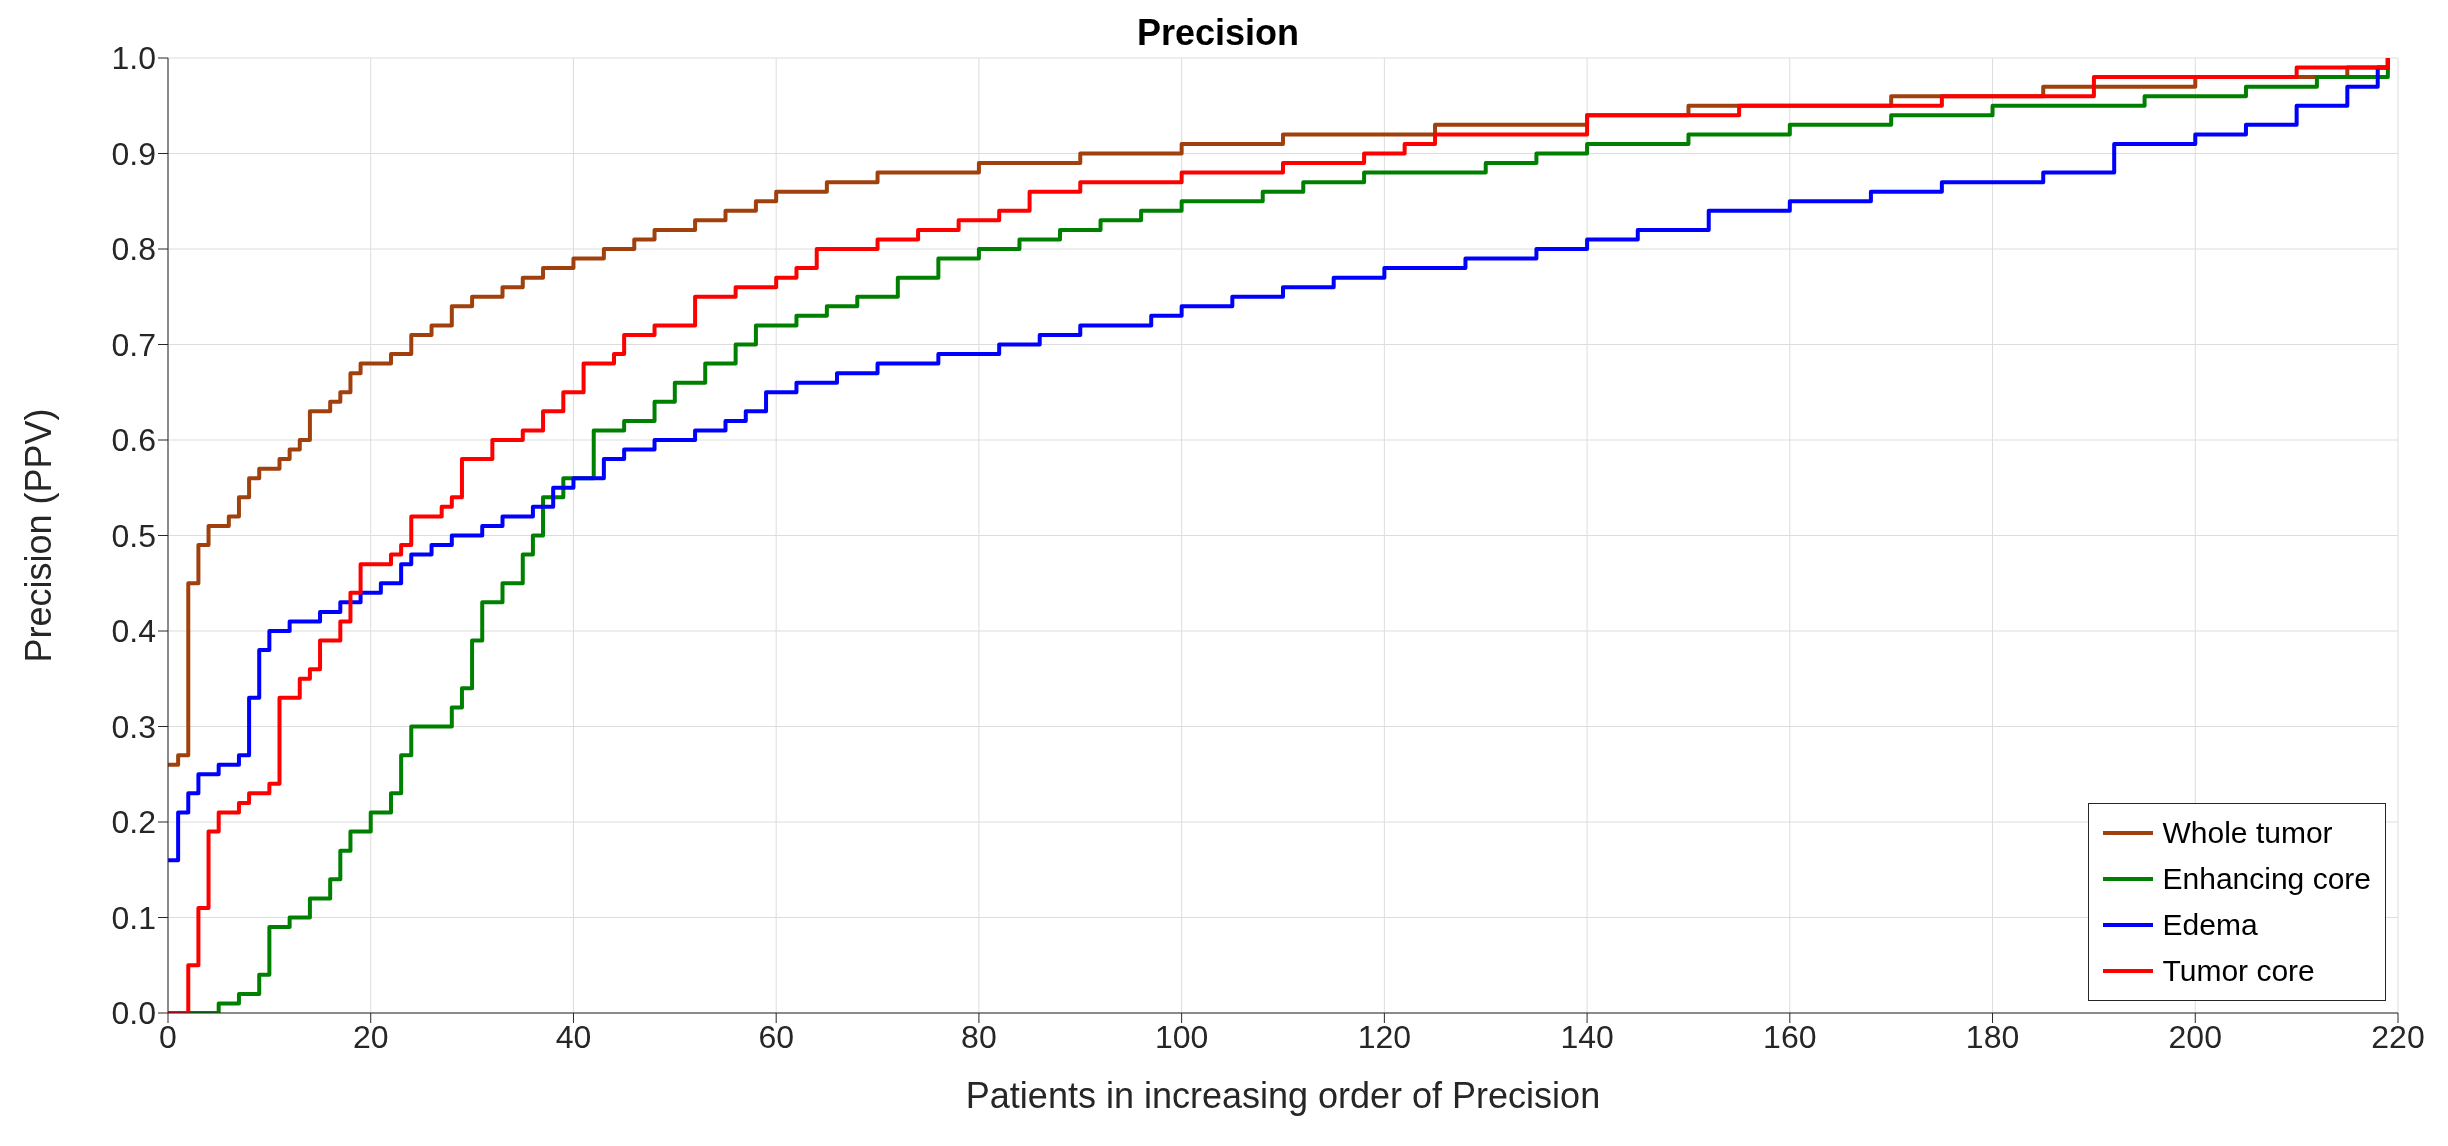 The image size is (2448, 1146). I want to click on y-tick-label: 0.3, so click(133, 726).